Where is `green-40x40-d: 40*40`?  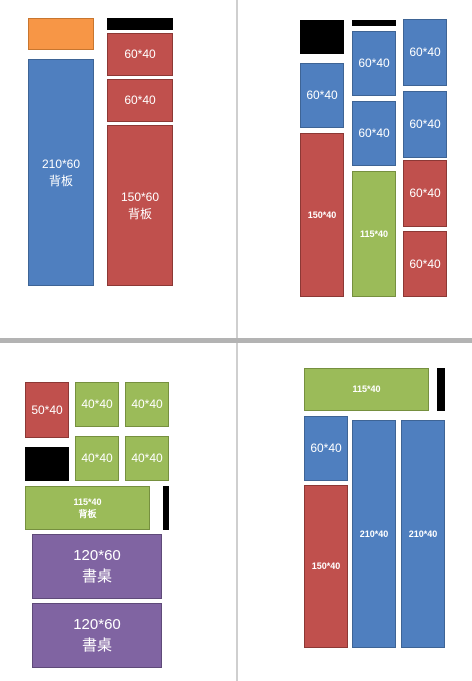
green-40x40-d: 40*40 is located at coordinates (147, 458).